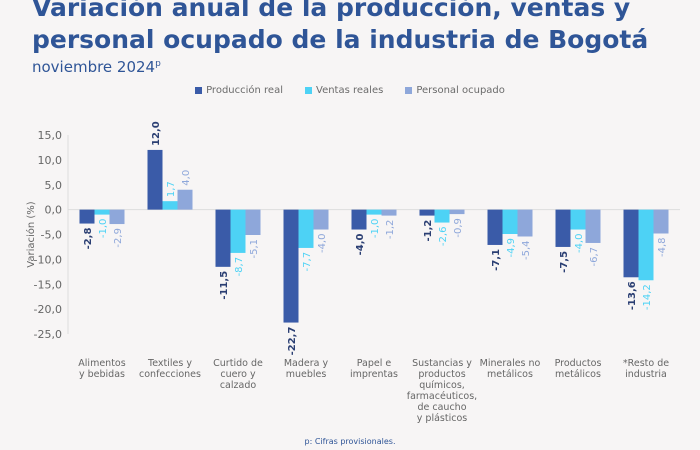  What do you see at coordinates (158, 64) in the screenshot?
I see `subtitle-sup: p` at bounding box center [158, 64].